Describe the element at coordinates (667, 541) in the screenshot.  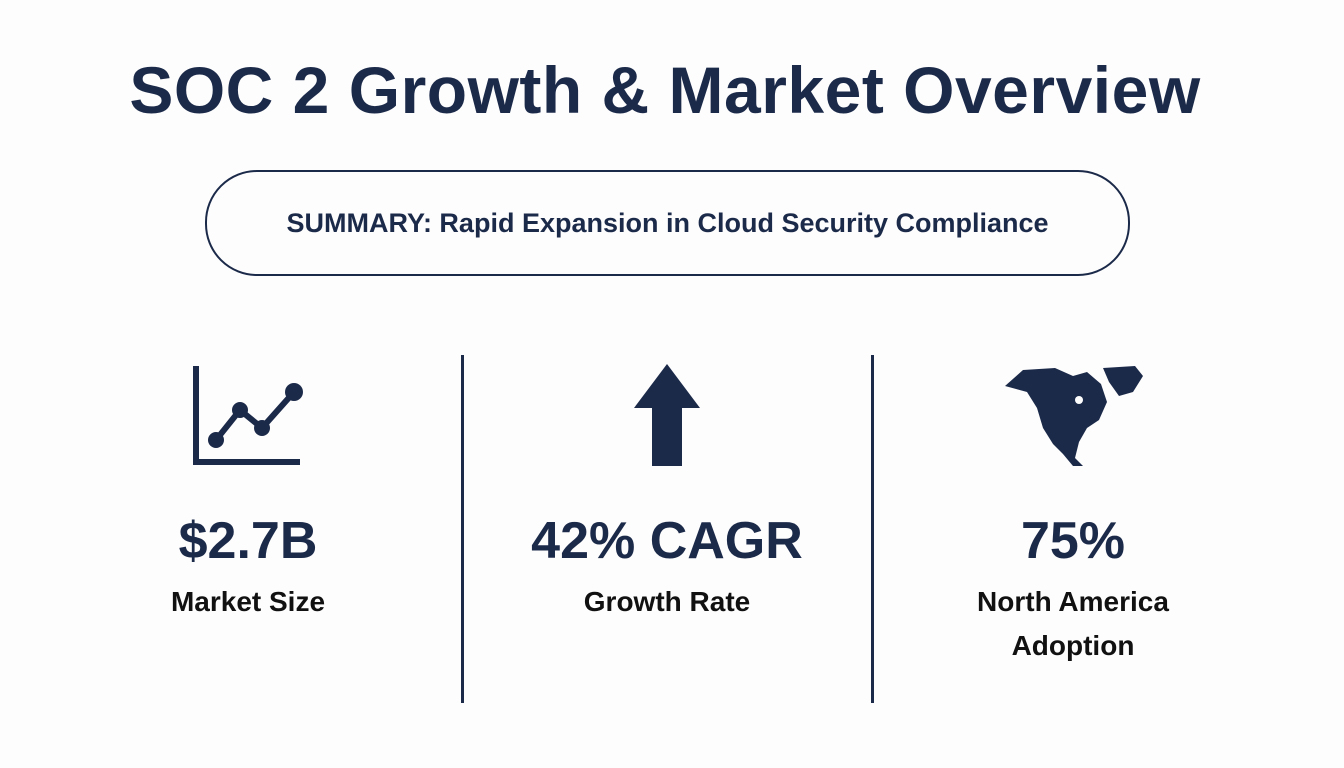
I see `stat-value: 42% CAGR` at that location.